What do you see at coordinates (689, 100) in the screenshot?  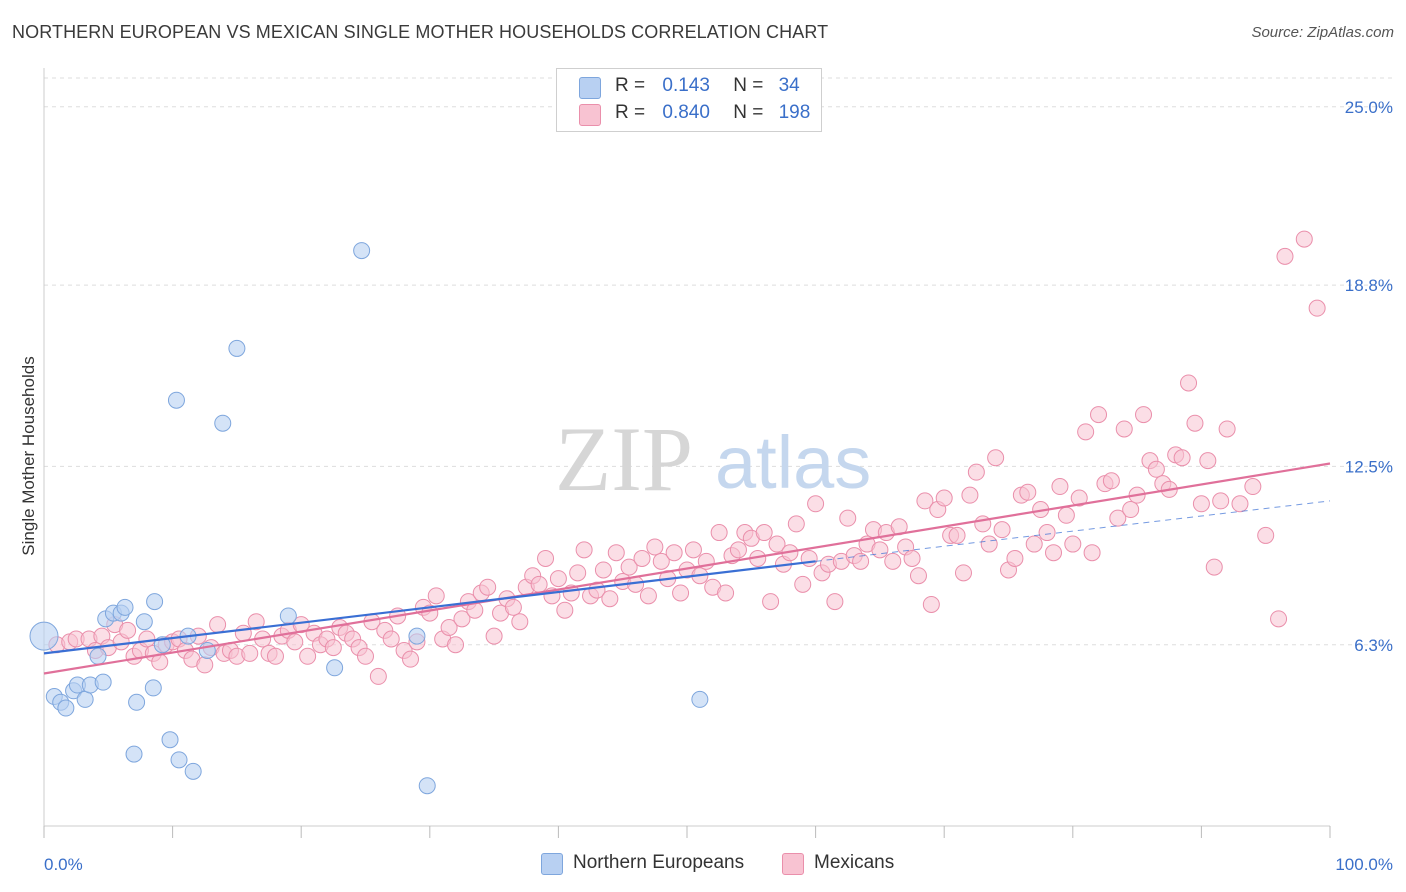 I see `legend: R = 0.143 N = 34 R = 0.840 N = 198` at bounding box center [689, 100].